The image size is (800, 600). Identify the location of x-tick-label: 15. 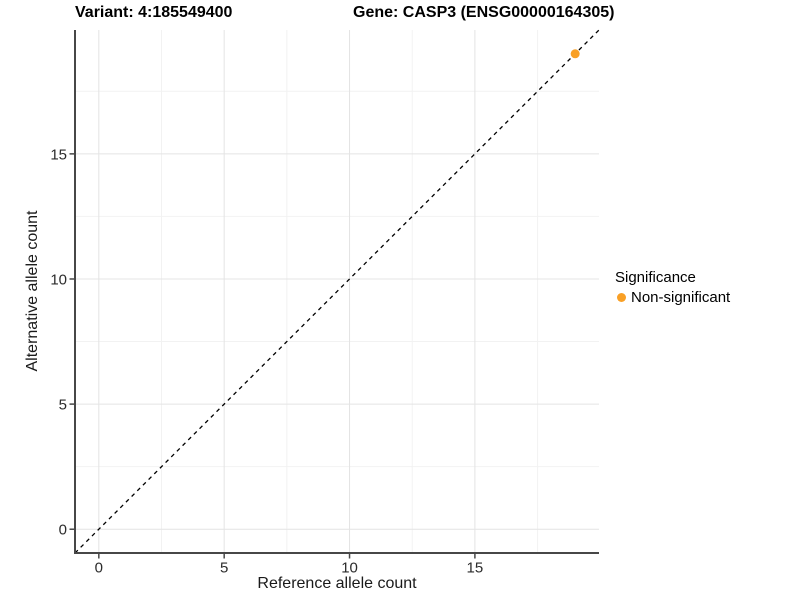
(475, 568).